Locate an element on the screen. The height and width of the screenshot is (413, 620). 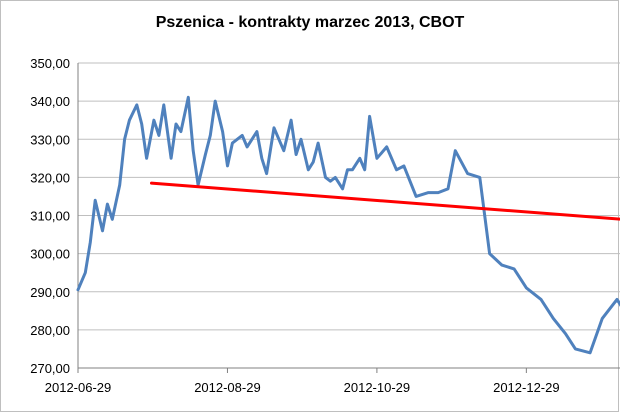
x-tick-labels: 2012-06-29 2012-08-29 2012-10-29 2012-12-29 is located at coordinates (302, 381).